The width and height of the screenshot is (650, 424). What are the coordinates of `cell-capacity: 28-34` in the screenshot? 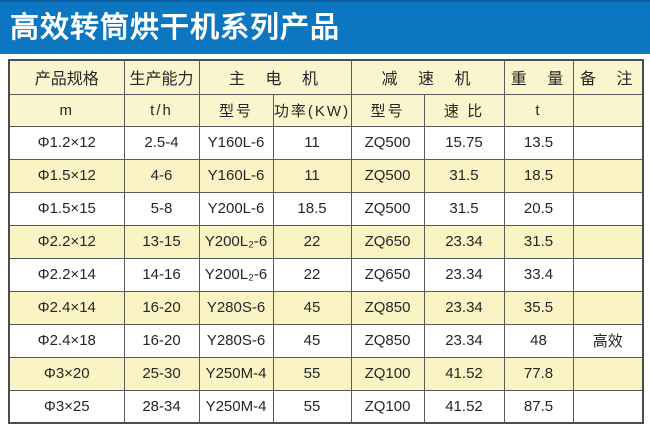 It's located at (161, 406).